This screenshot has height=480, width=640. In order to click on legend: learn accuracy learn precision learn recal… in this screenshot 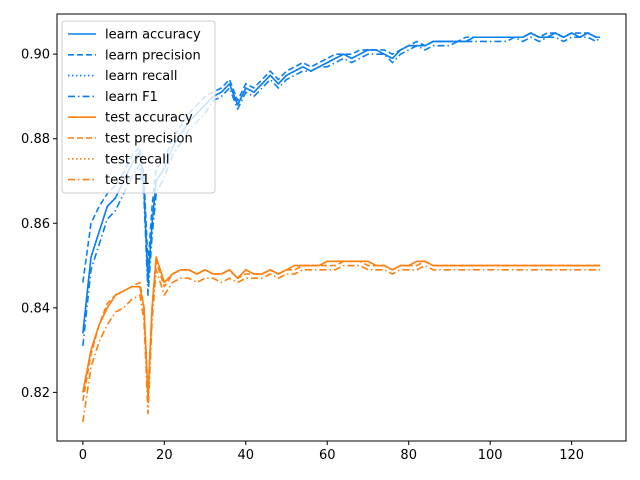, I will do `click(138, 107)`.